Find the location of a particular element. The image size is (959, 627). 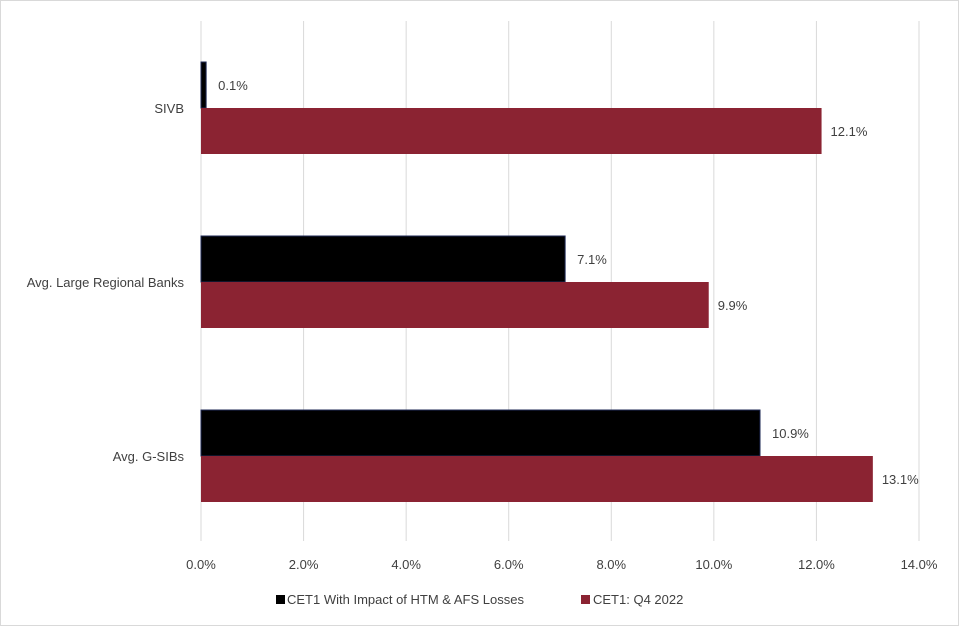

category-labels: SIVB Avg. Large Regional Banks Avg. G-SIBs is located at coordinates (106, 282).